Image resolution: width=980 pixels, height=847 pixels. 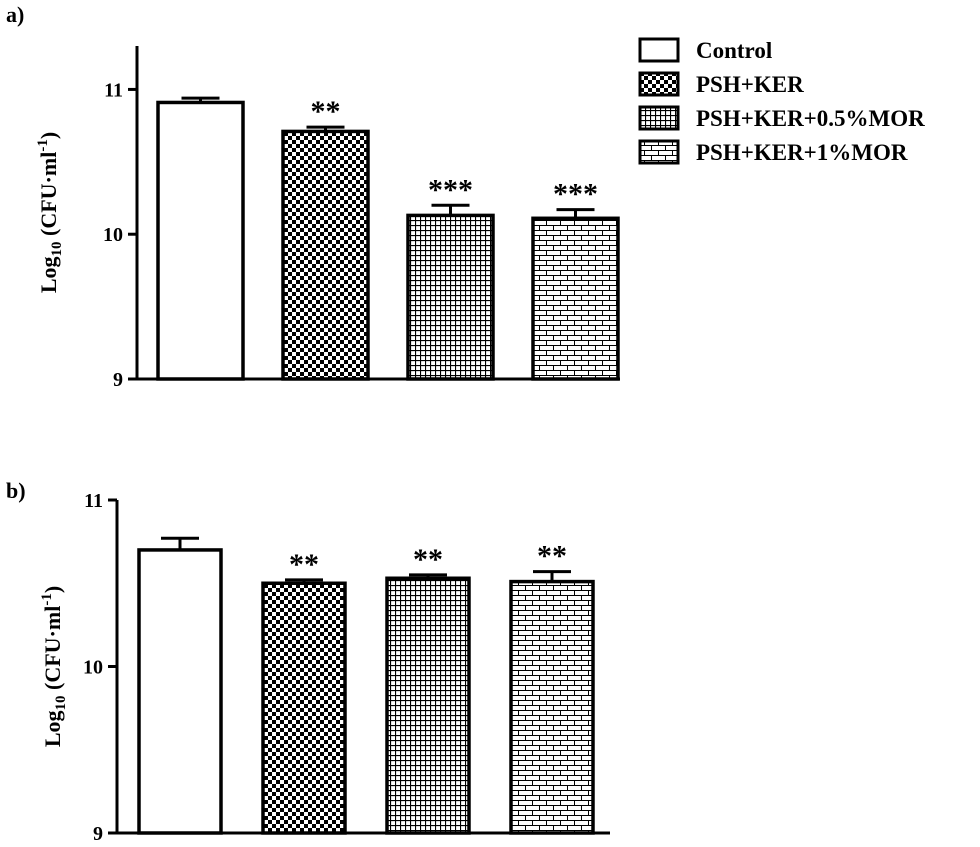 I want to click on legend-label: PSH+KER+1%MOR, so click(x=802, y=152).